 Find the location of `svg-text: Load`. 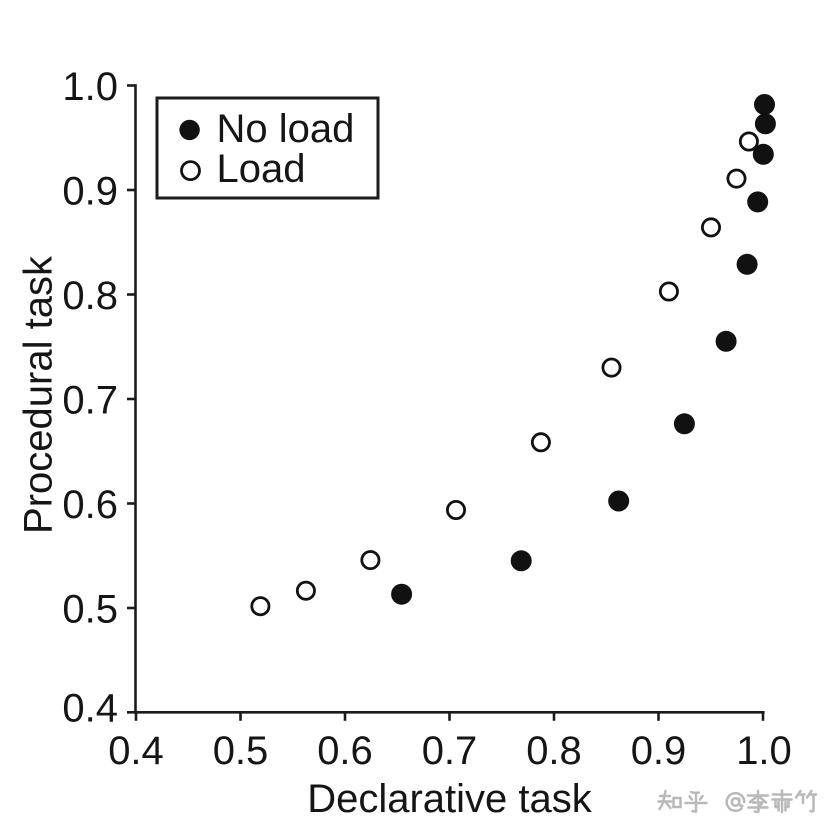

svg-text: Load is located at coordinates (261, 169).